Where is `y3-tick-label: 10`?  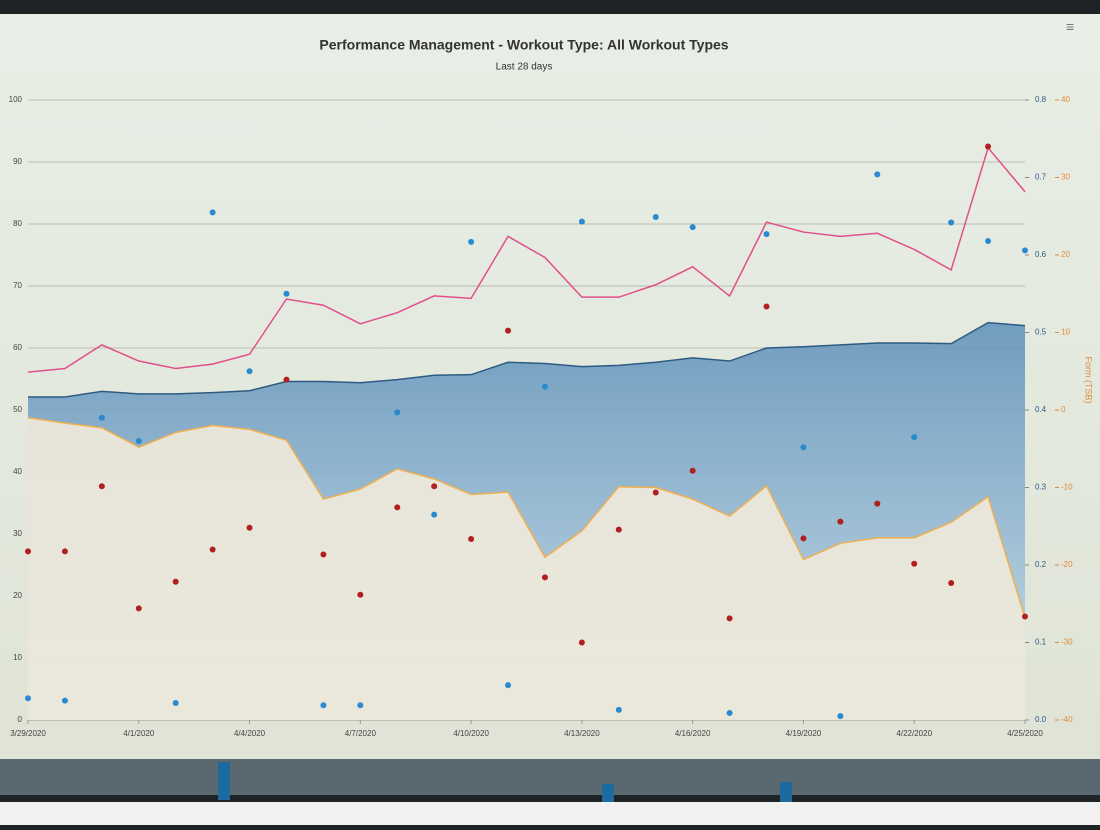
y3-tick-label: 10 is located at coordinates (1065, 332).